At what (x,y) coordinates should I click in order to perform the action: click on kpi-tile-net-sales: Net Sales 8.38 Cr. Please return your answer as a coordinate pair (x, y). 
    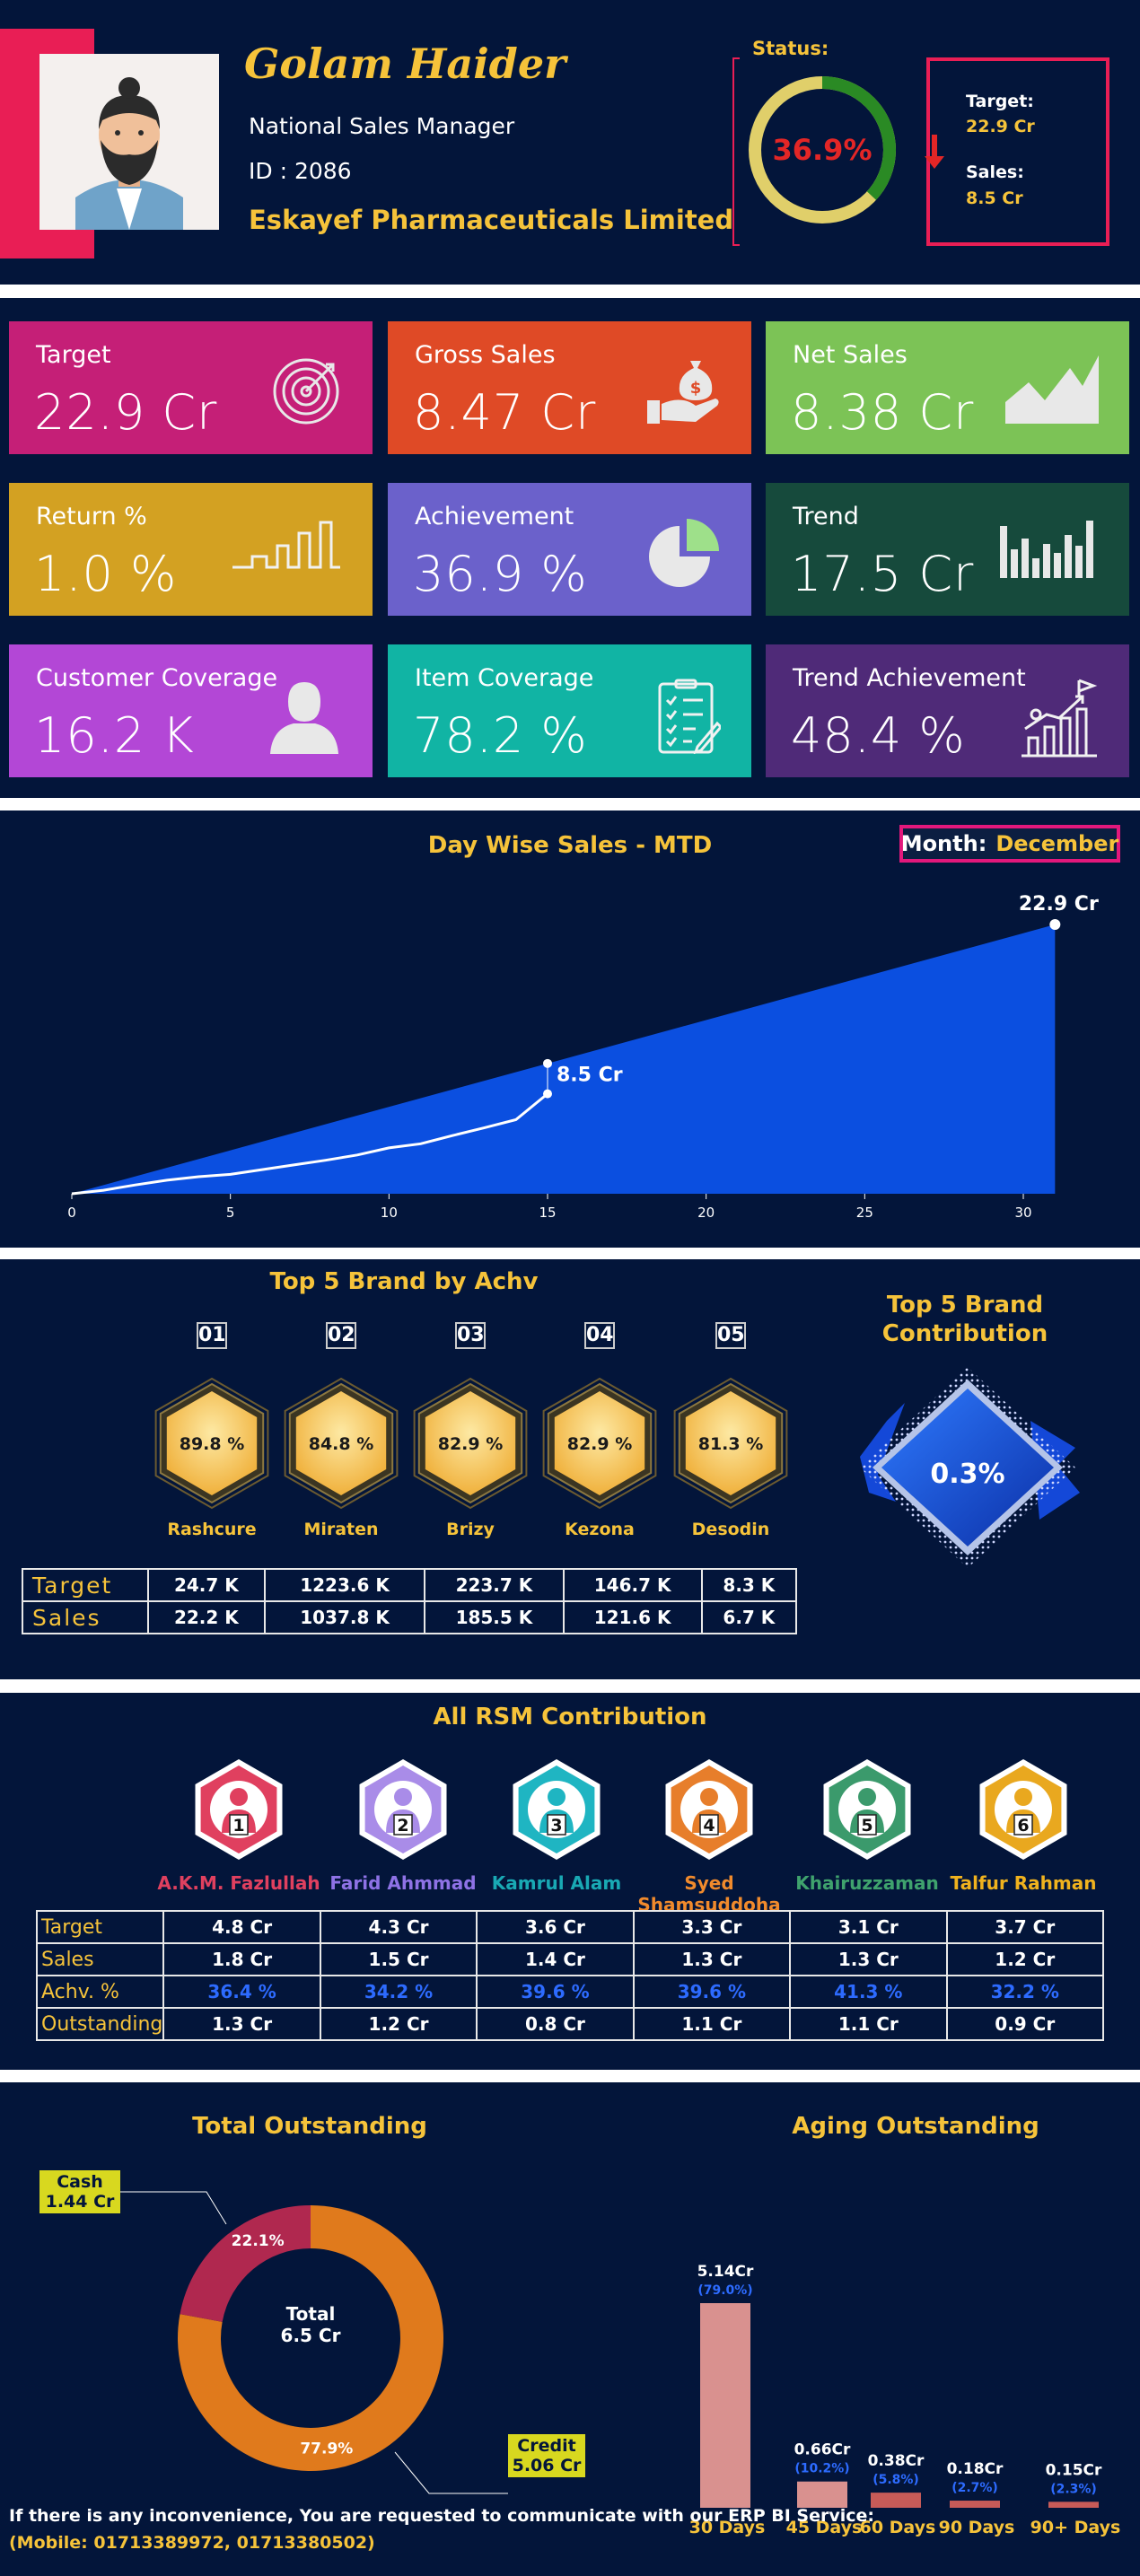
    Looking at the image, I should click on (947, 387).